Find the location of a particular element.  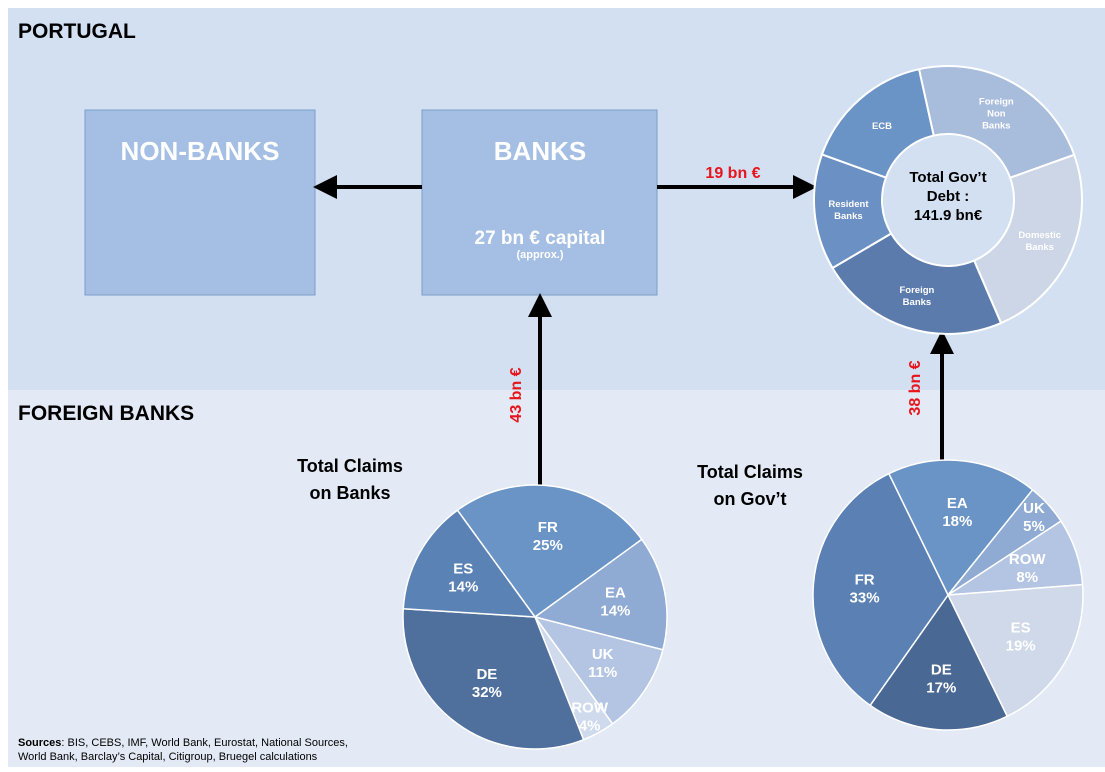

pie-title: on Banks is located at coordinates (349, 493).